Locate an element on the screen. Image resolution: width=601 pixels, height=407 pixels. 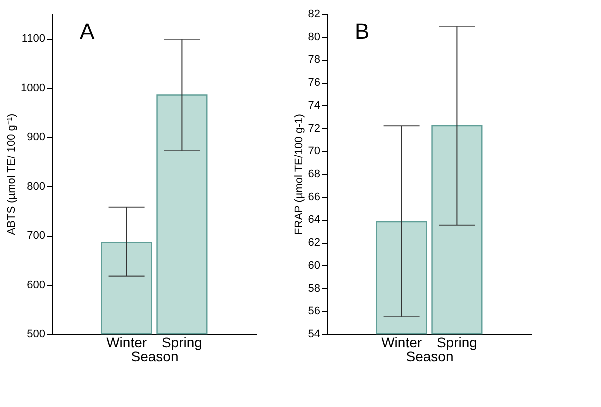
y-tick-label: 700 is located at coordinates (36, 236).